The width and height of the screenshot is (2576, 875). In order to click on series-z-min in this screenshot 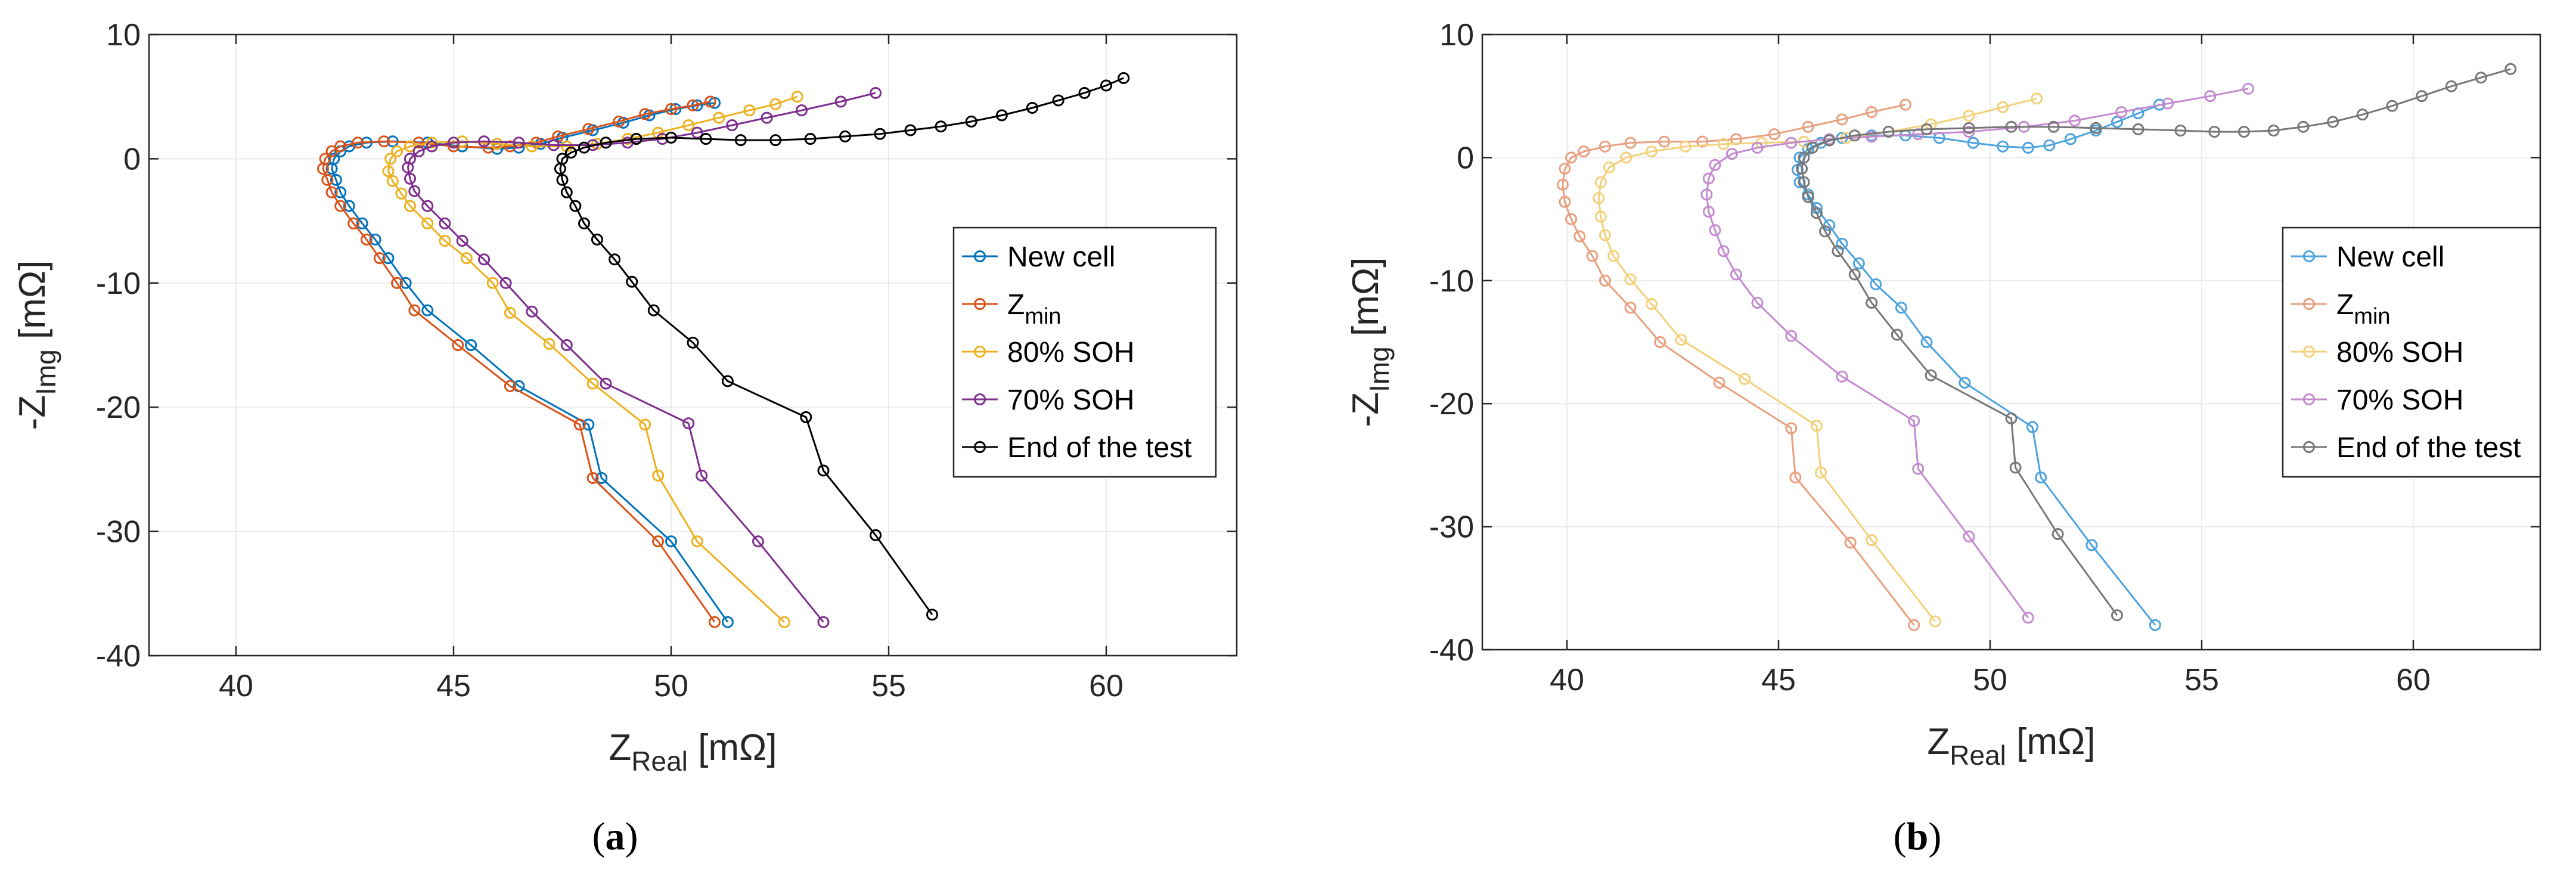, I will do `click(519, 361)`.